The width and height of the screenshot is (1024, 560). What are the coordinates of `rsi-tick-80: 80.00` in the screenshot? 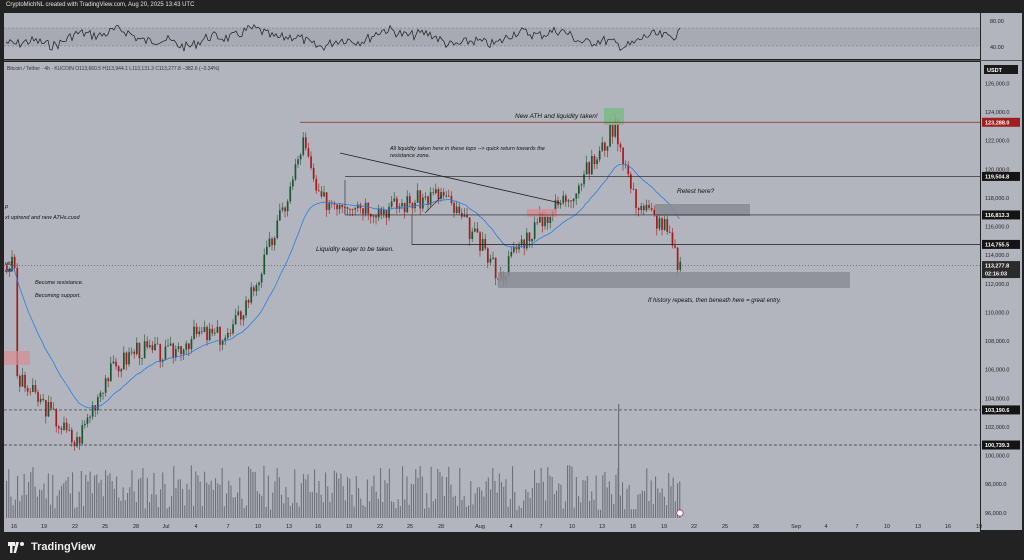 It's located at (997, 22).